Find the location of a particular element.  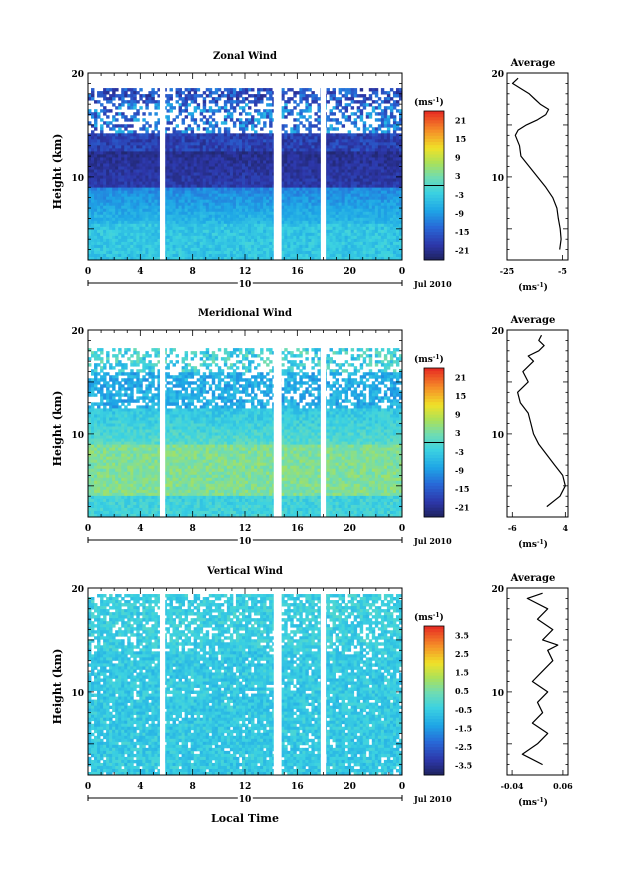

profile-x-tick-label: -0.04 is located at coordinates (512, 786).